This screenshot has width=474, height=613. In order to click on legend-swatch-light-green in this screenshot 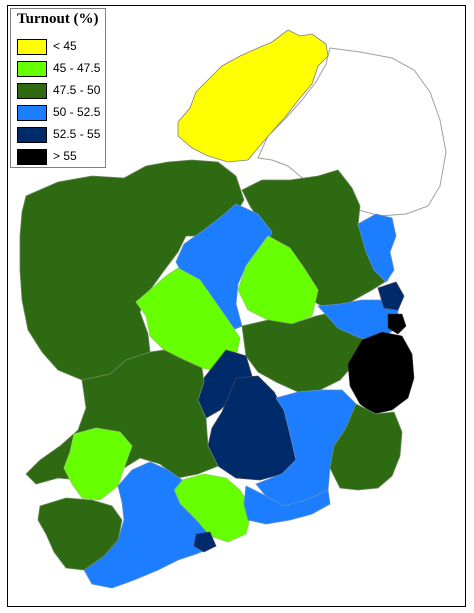, I will do `click(32, 69)`.